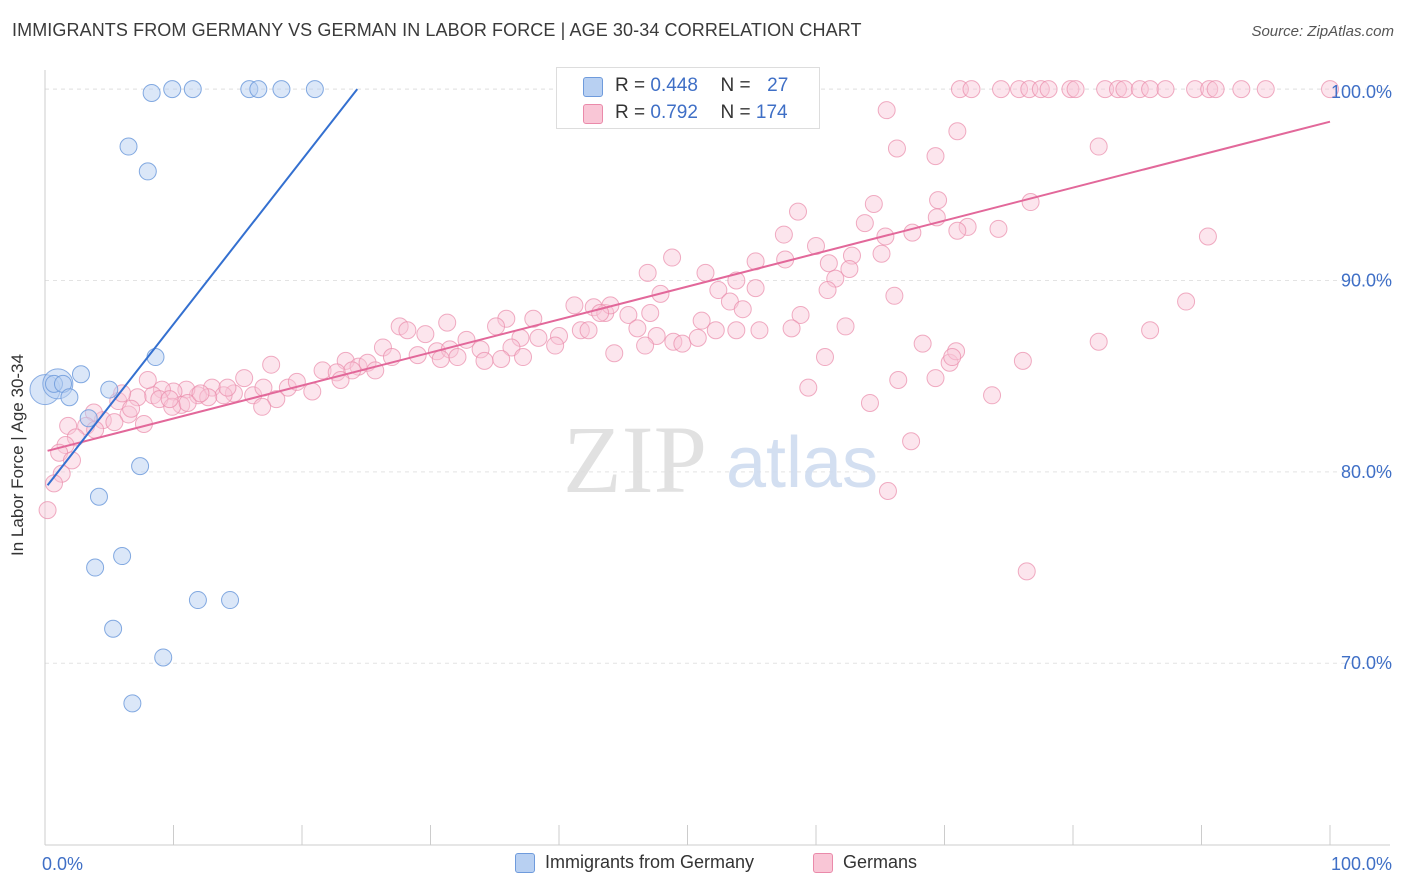  I want to click on watermark-zip: ZIP, so click(635, 459).